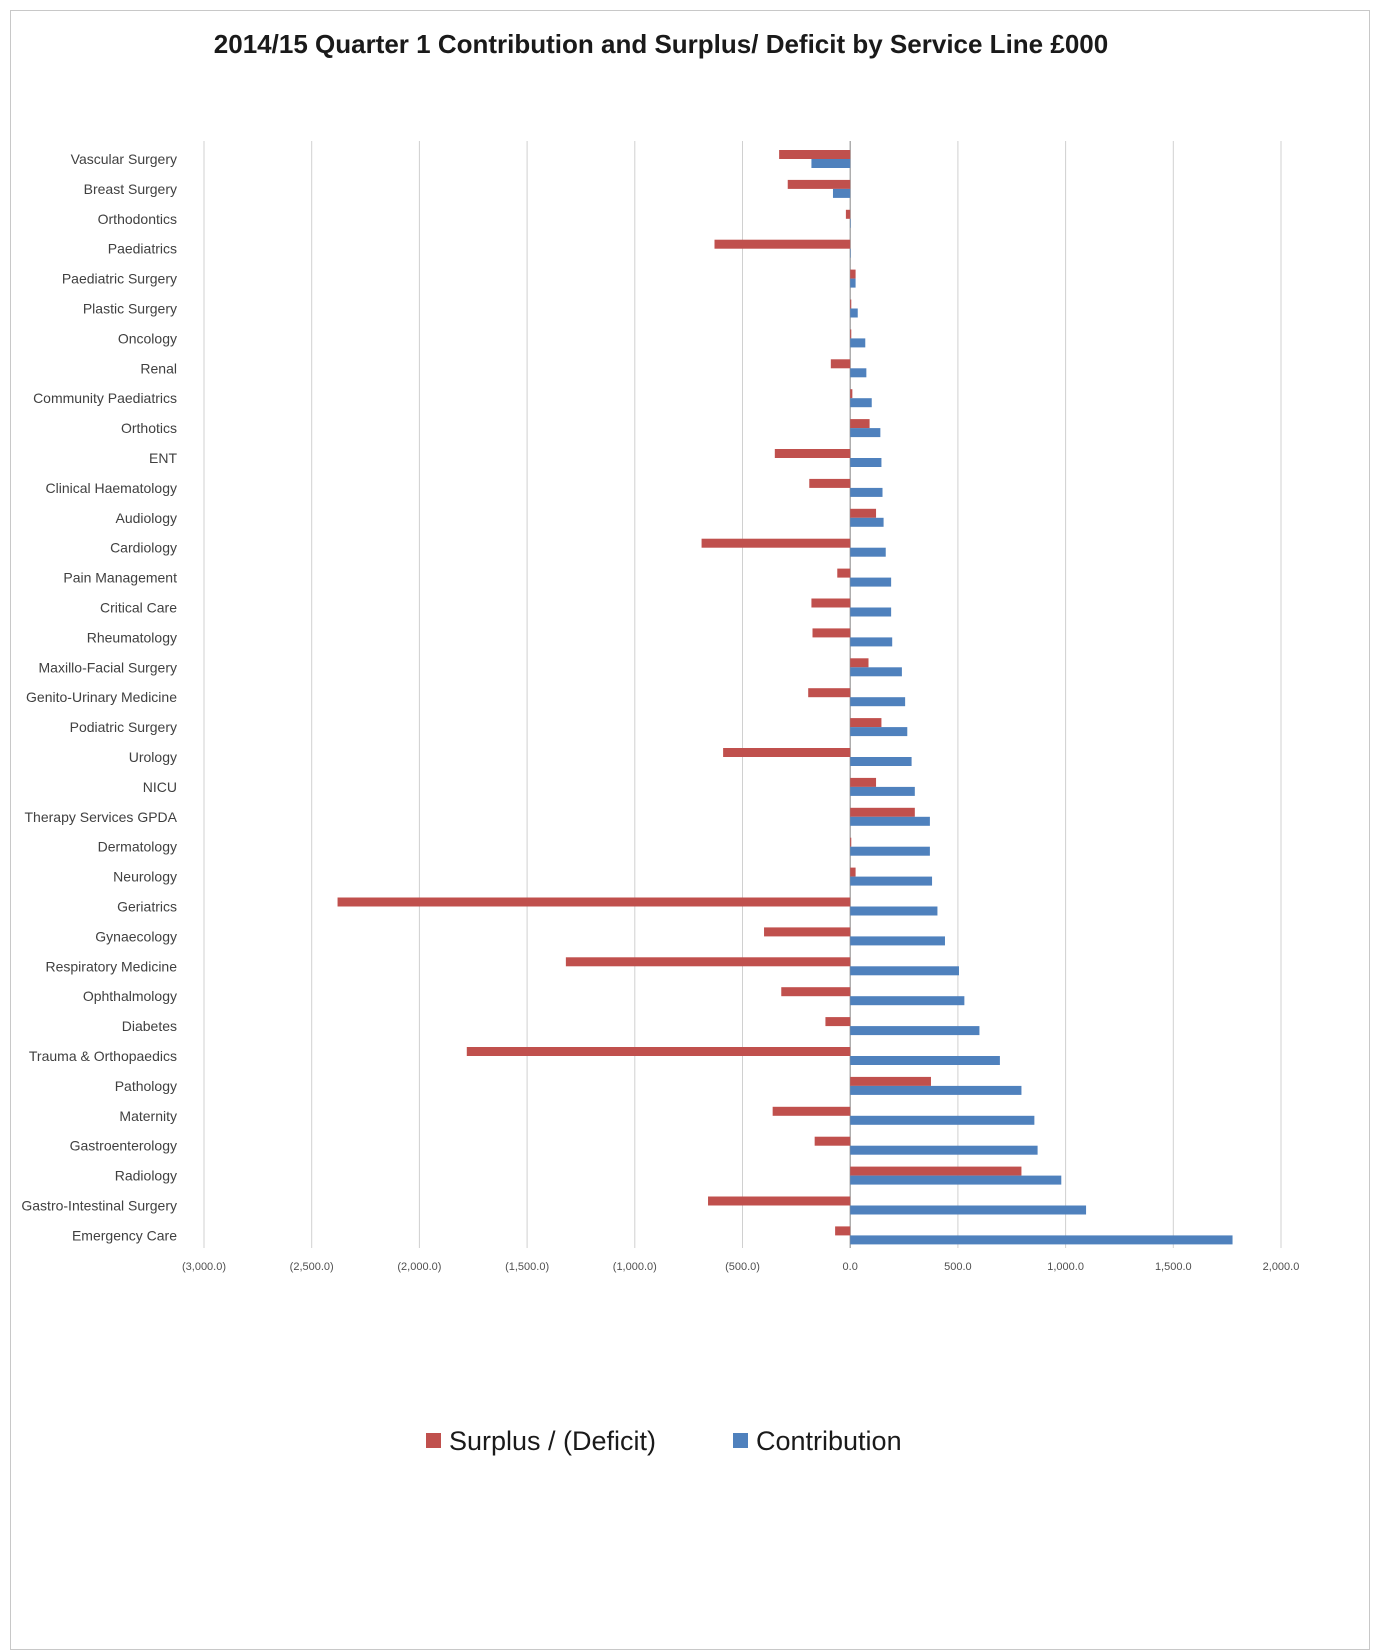  I want to click on category-label: Gastroenterology, so click(123, 1146).